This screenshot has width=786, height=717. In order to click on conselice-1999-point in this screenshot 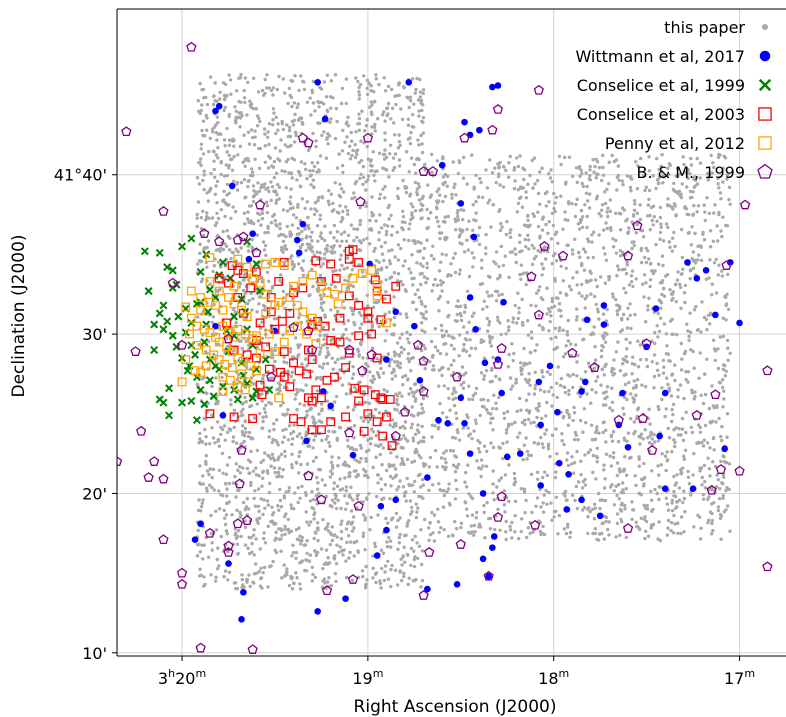, I will do `click(172, 287)`.